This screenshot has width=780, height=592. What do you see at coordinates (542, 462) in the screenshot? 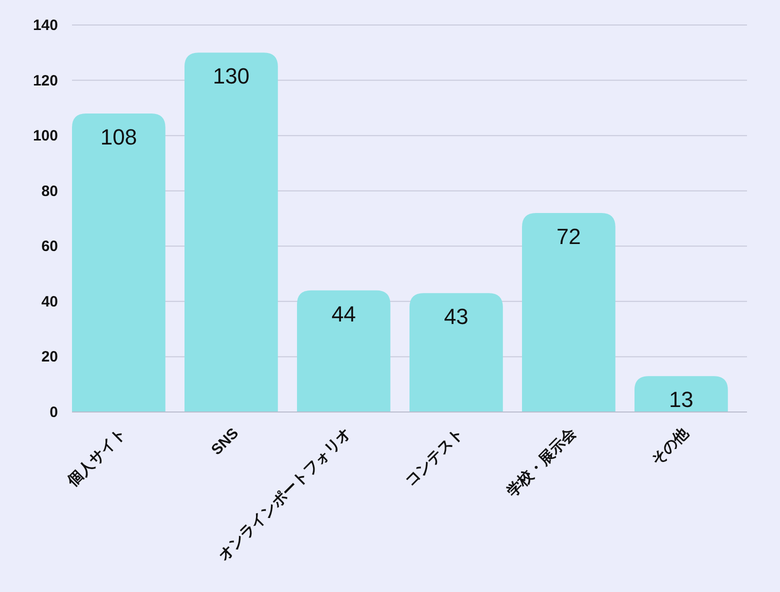
I see `x-tick-label: 学校・展示会` at bounding box center [542, 462].